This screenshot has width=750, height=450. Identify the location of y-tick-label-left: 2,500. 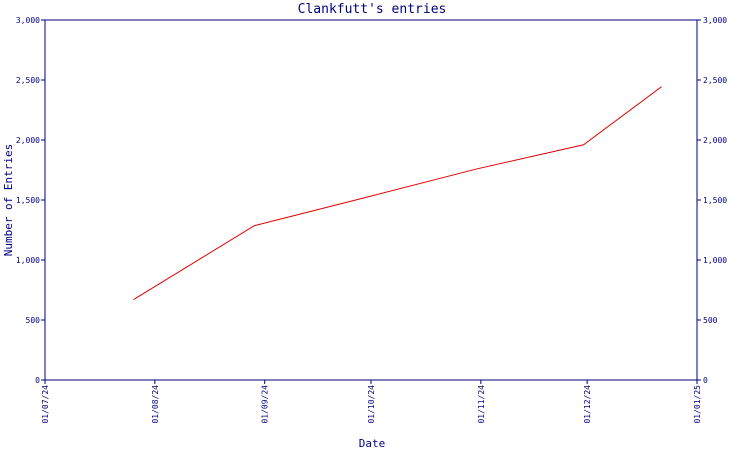
(28, 80).